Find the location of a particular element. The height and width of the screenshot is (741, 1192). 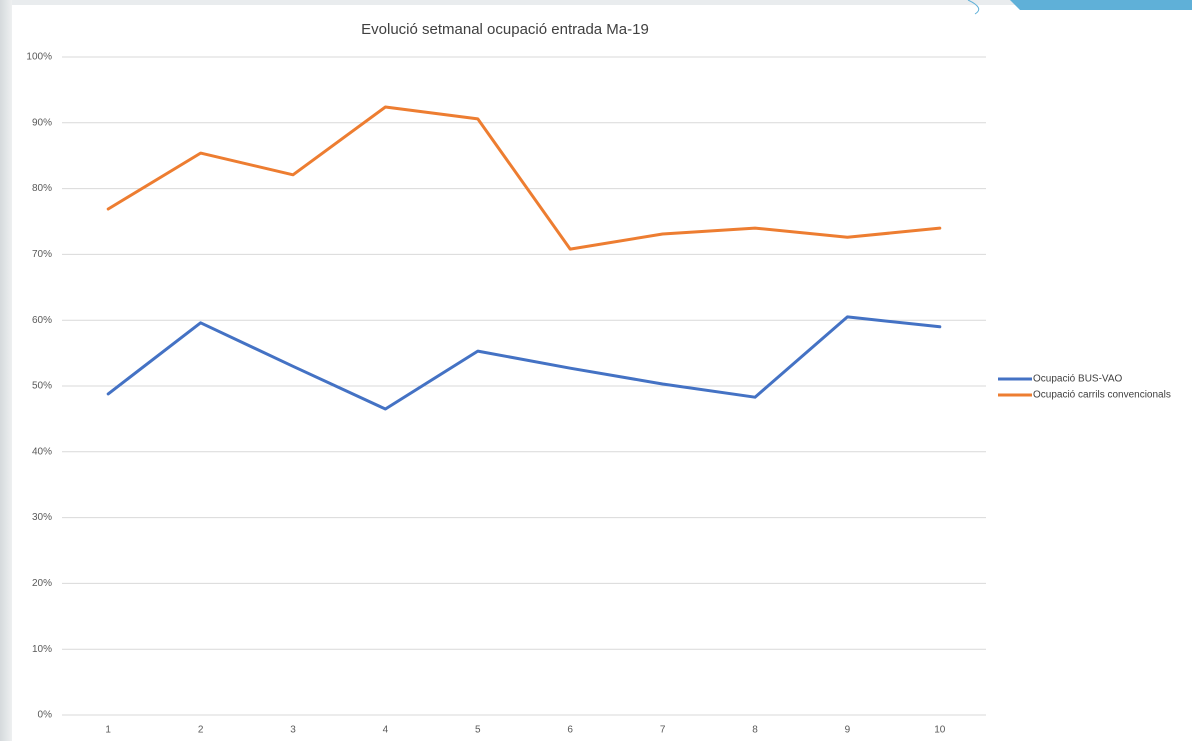

y-tick-label: 100% is located at coordinates (39, 57).